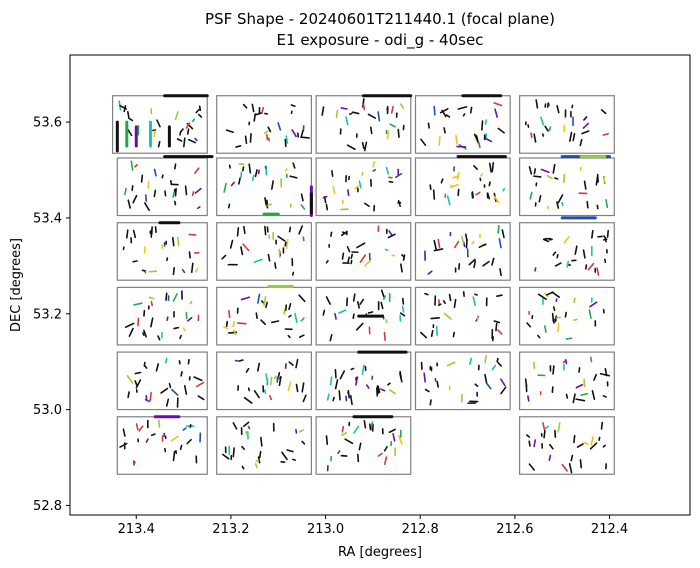 This screenshot has width=700, height=568. What do you see at coordinates (136, 529) in the screenshot?
I see `x-tick-label: 213.4` at bounding box center [136, 529].